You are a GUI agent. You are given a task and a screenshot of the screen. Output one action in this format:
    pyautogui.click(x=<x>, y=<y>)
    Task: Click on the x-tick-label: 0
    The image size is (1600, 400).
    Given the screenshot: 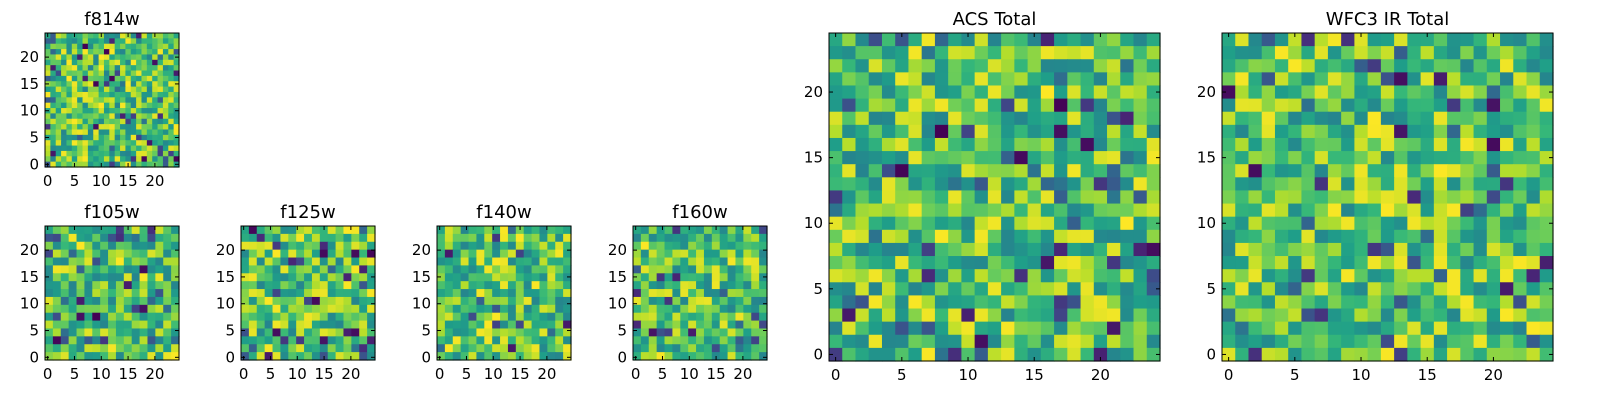 What is the action you would take?
    pyautogui.click(x=636, y=374)
    